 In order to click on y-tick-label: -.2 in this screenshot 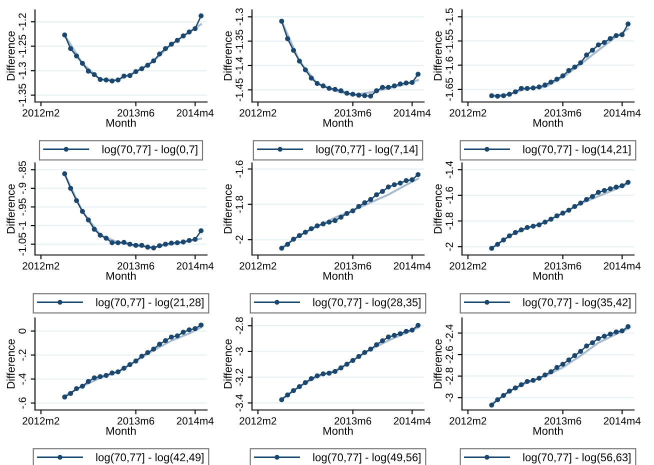, I will do `click(22, 355)`.